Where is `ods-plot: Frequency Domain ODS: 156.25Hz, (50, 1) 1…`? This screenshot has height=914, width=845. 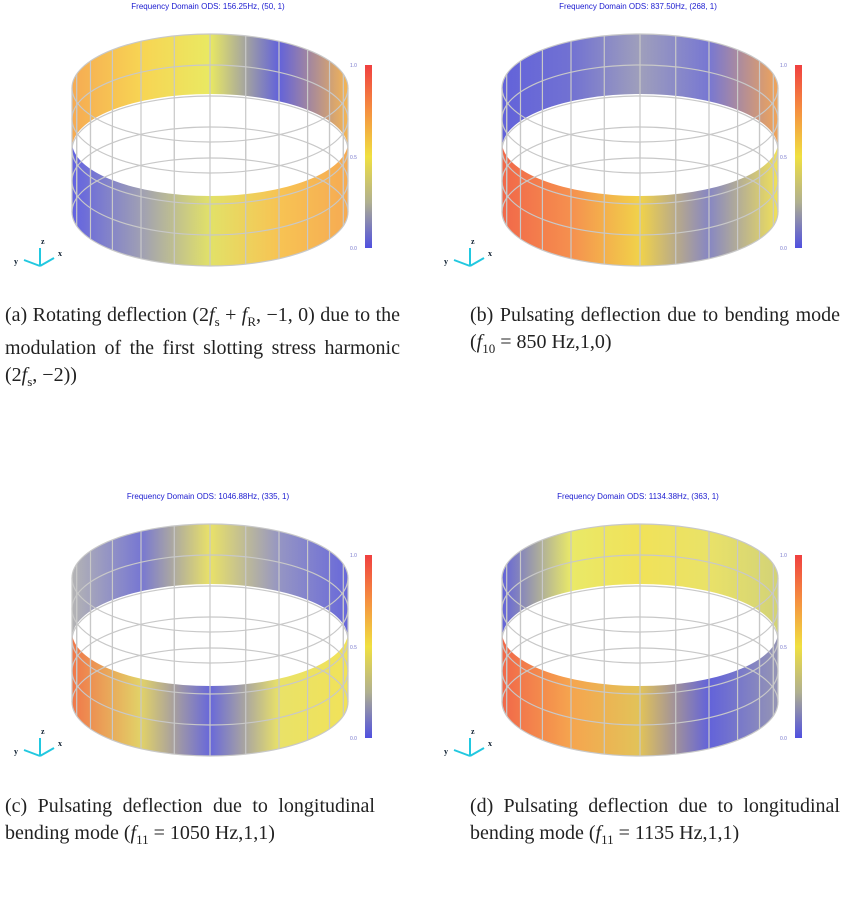 ods-plot: Frequency Domain ODS: 156.25Hz, (50, 1) 1… is located at coordinates (193, 134).